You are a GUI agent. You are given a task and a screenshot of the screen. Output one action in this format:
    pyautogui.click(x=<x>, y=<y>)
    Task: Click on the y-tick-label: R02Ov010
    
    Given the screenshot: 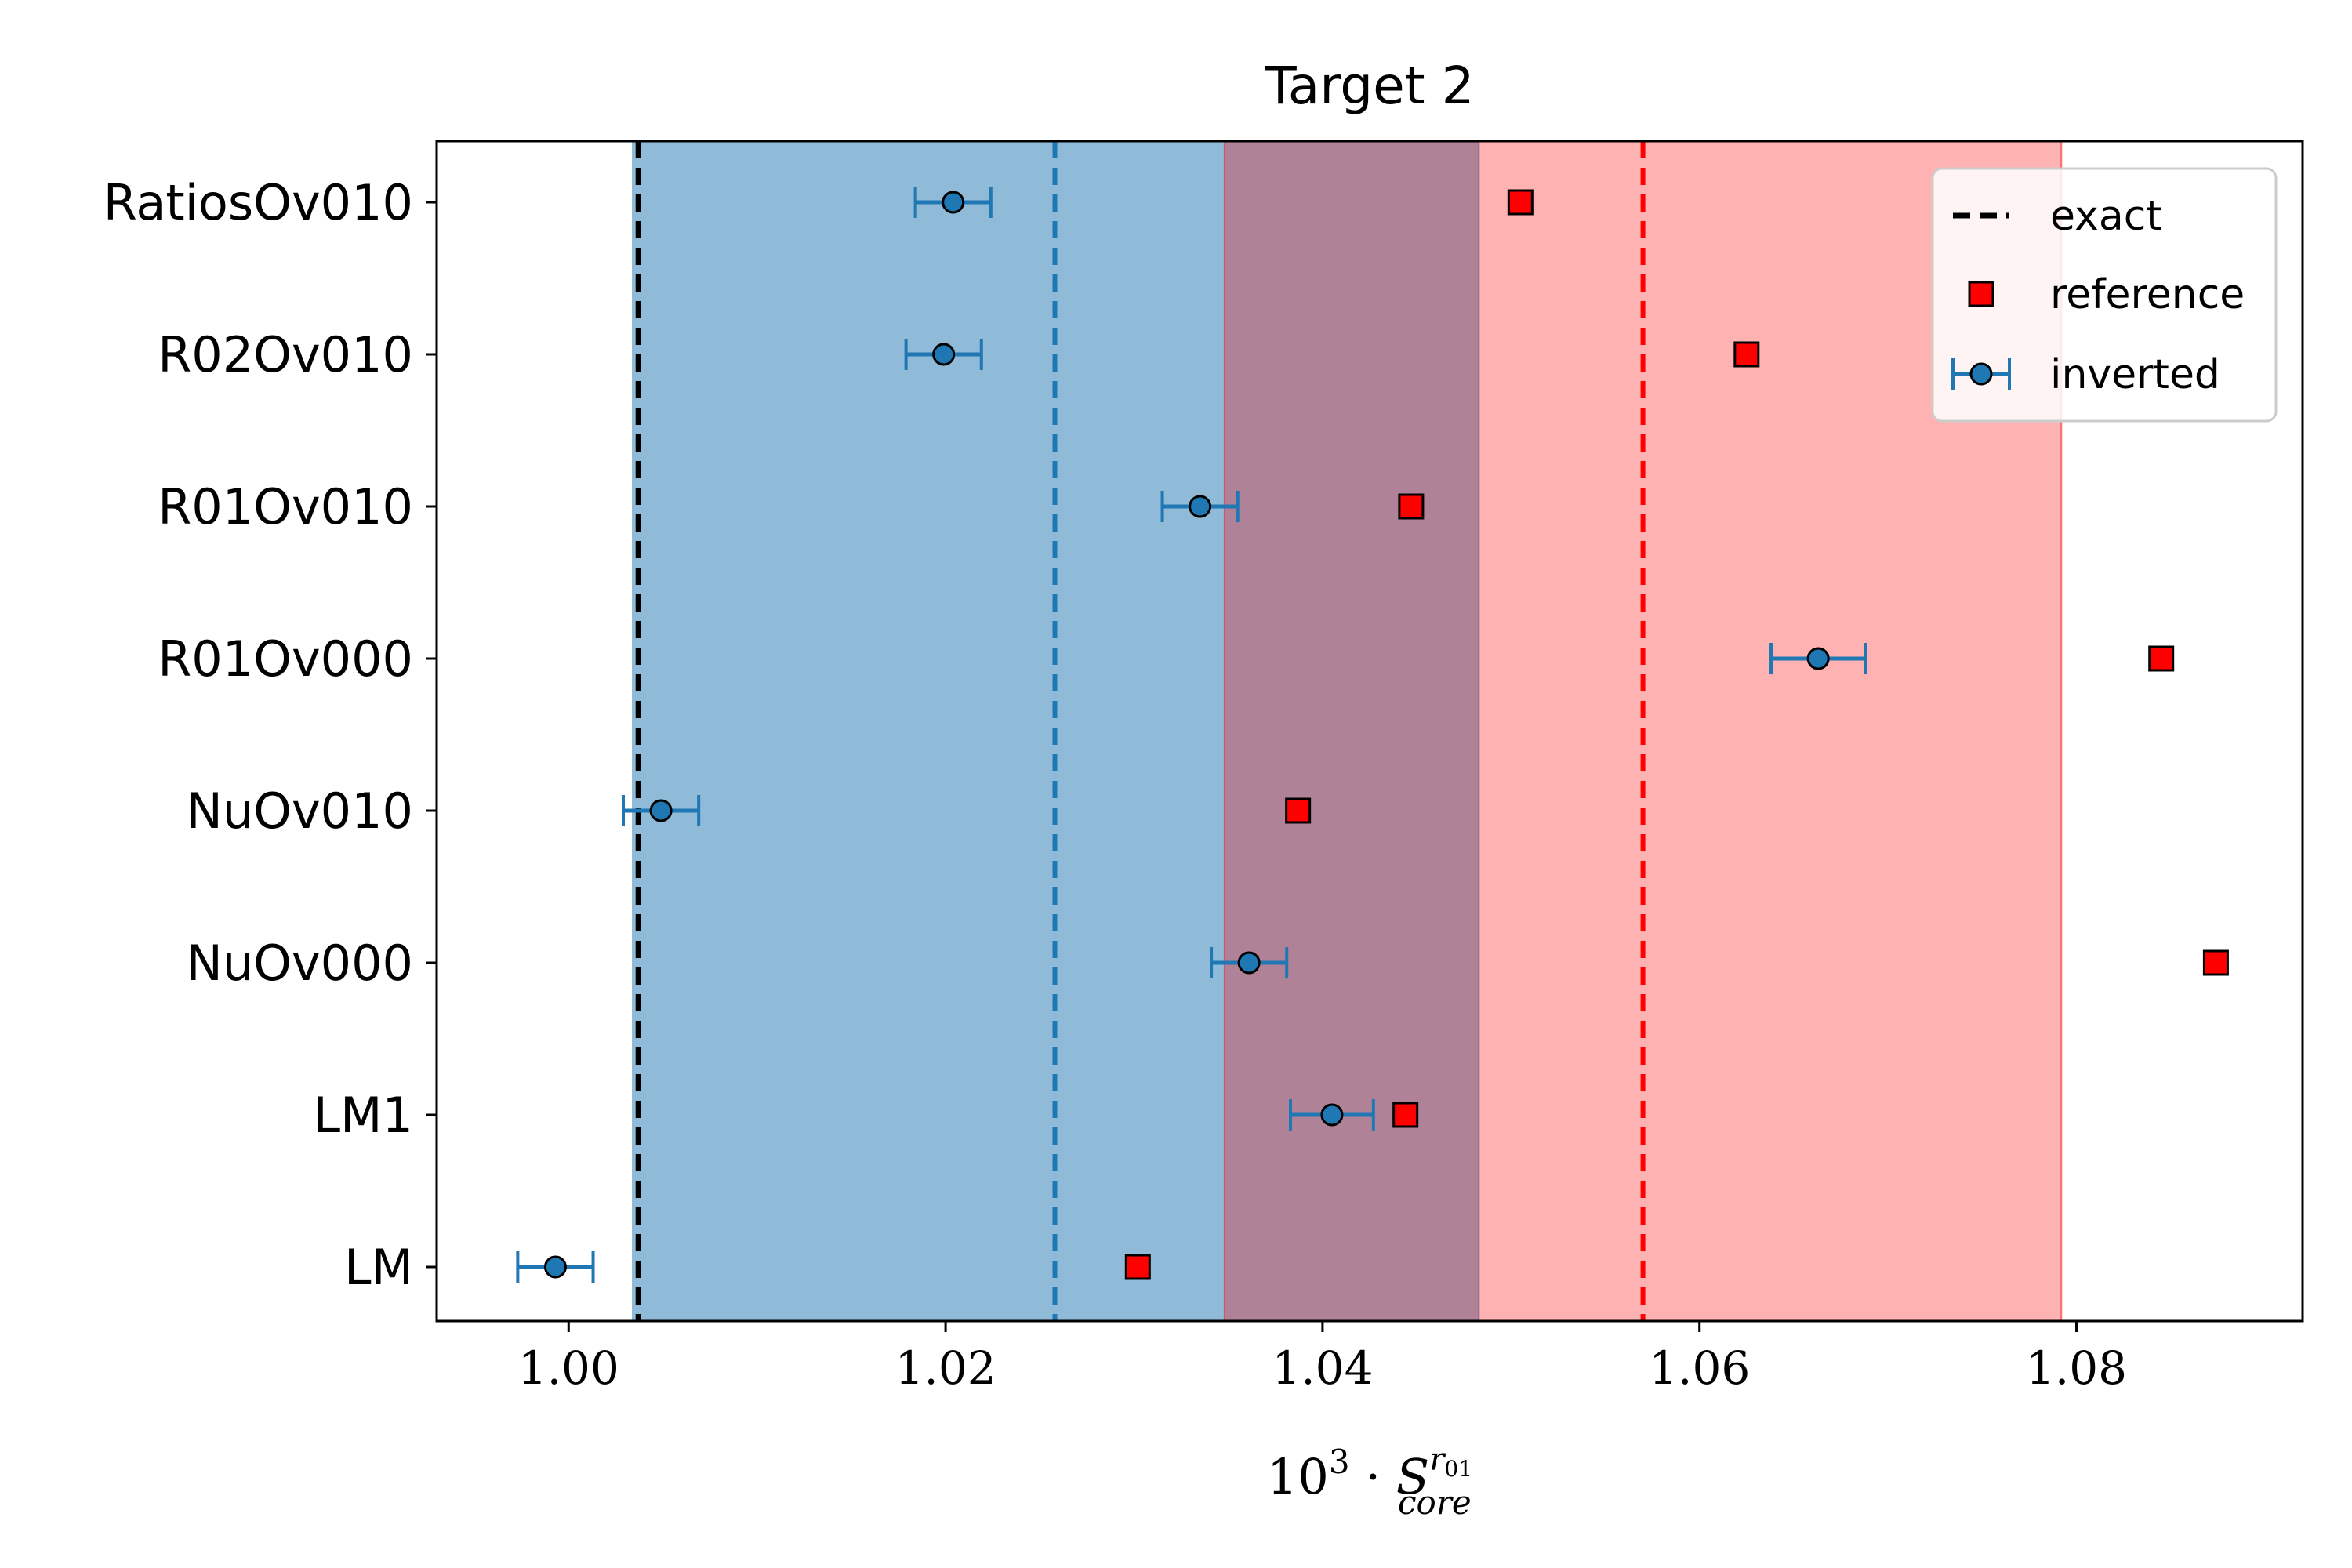 What is the action you would take?
    pyautogui.click(x=285, y=354)
    